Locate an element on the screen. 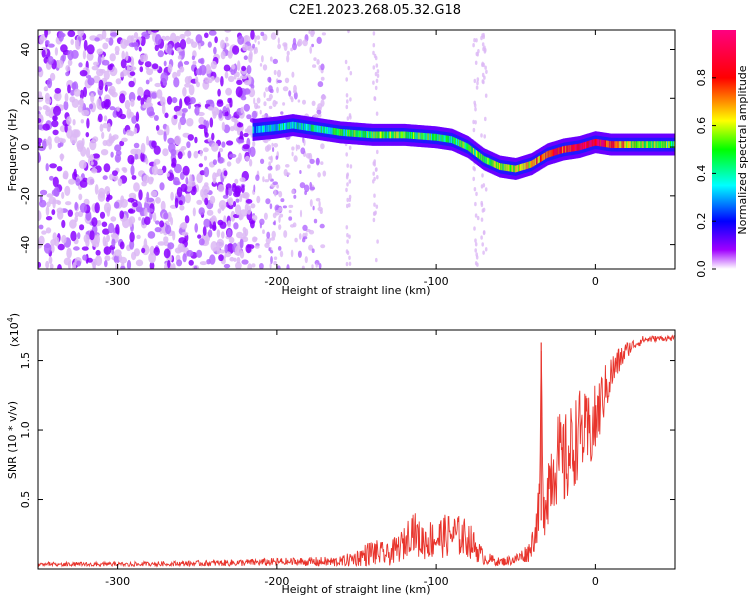  colorbar-tick-label: 0.2 is located at coordinates (701, 221).